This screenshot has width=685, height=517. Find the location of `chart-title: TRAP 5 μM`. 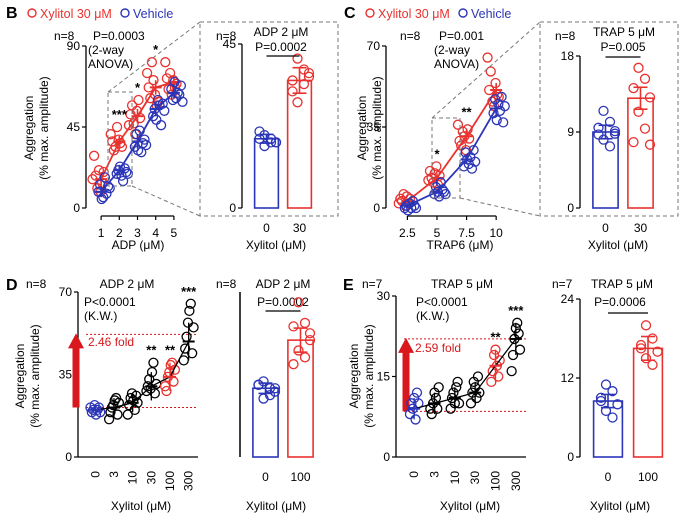

chart-title: TRAP 5 μM is located at coordinates (462, 284).